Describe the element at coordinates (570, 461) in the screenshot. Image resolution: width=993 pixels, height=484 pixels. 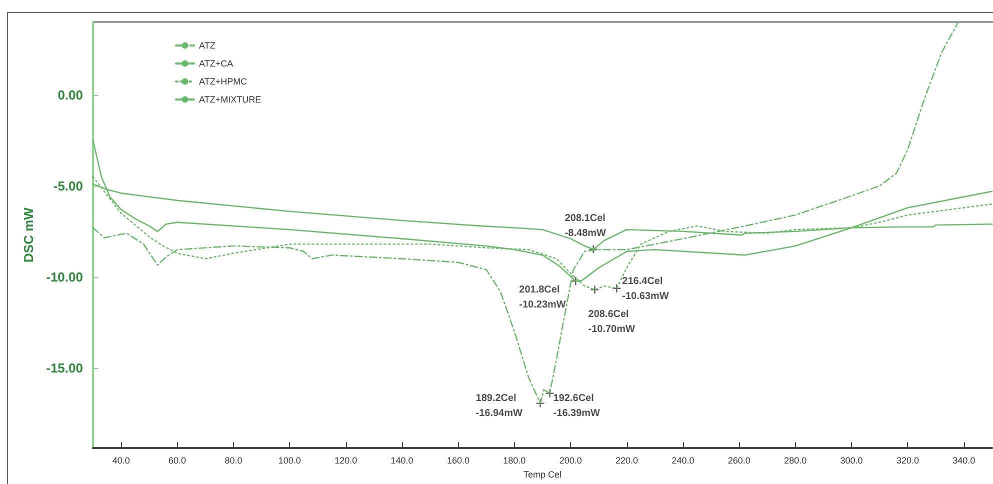
I see `x-tick-label: 200.0` at that location.